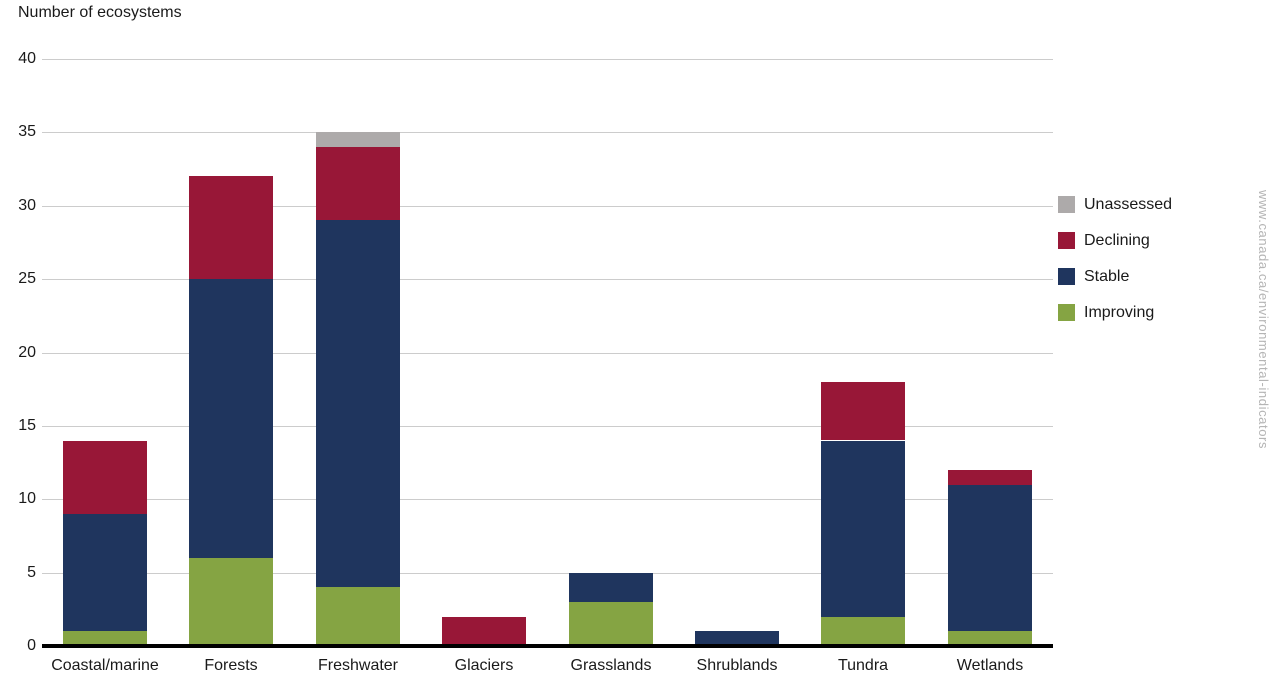 The width and height of the screenshot is (1282, 684). Describe the element at coordinates (547, 646) in the screenshot. I see `x-axis-line` at that location.